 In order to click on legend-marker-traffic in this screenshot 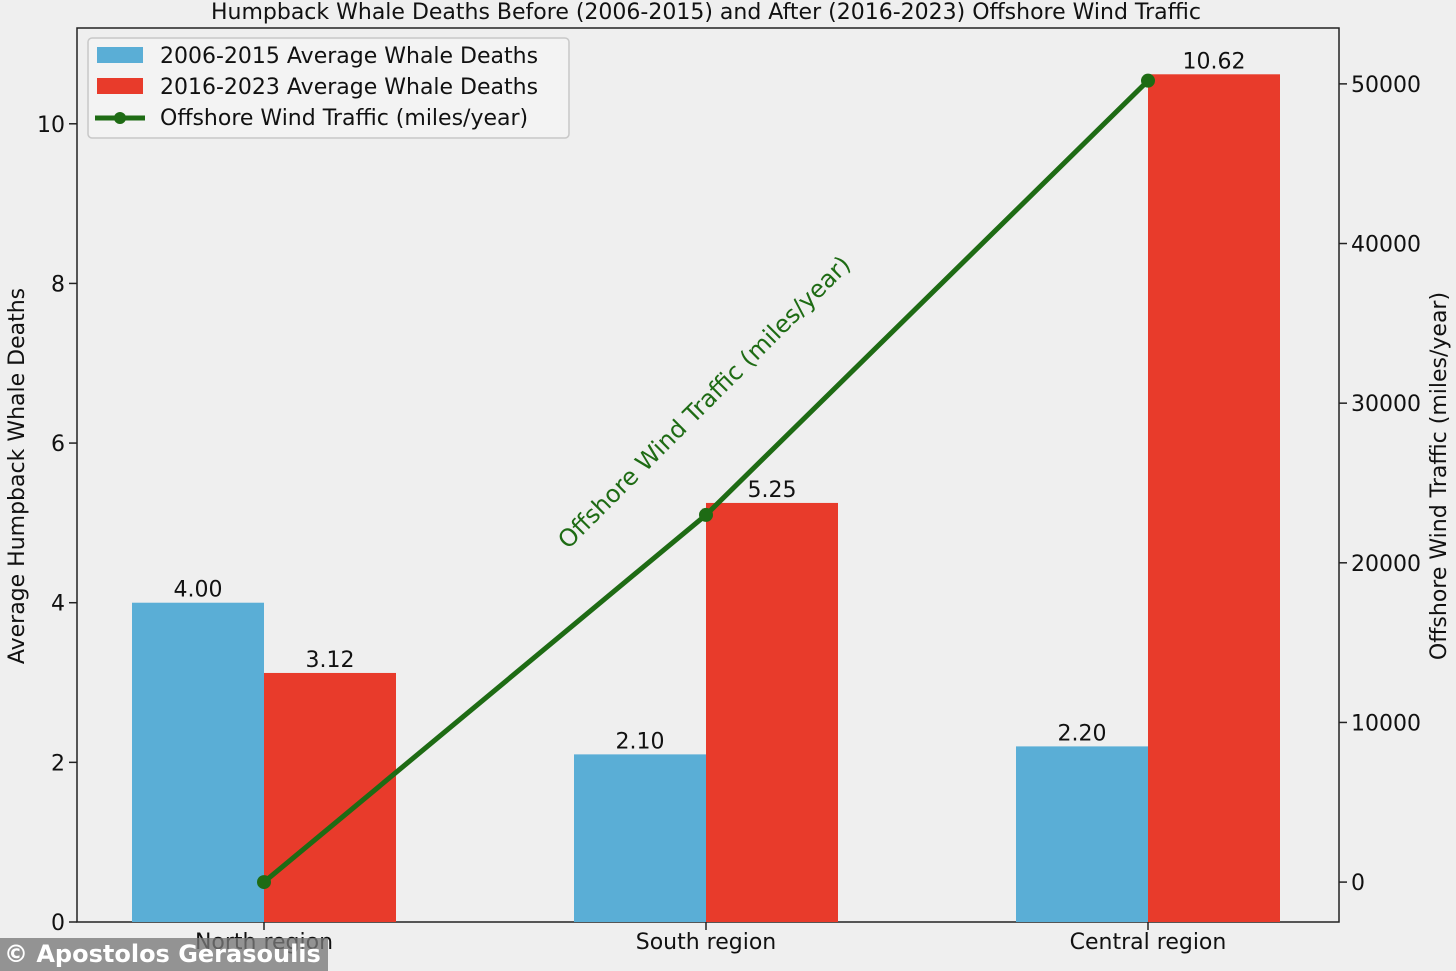, I will do `click(120, 118)`.